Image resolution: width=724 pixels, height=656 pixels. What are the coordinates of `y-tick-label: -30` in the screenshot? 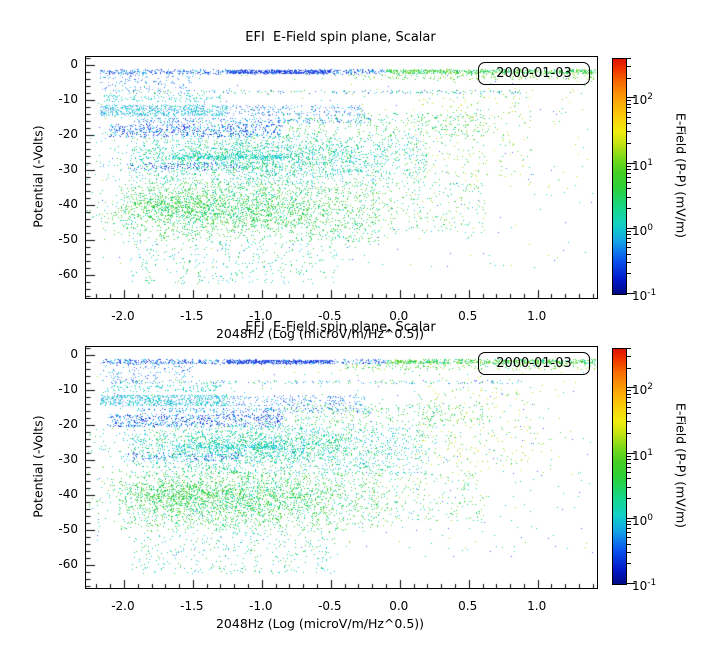 It's located at (68, 458).